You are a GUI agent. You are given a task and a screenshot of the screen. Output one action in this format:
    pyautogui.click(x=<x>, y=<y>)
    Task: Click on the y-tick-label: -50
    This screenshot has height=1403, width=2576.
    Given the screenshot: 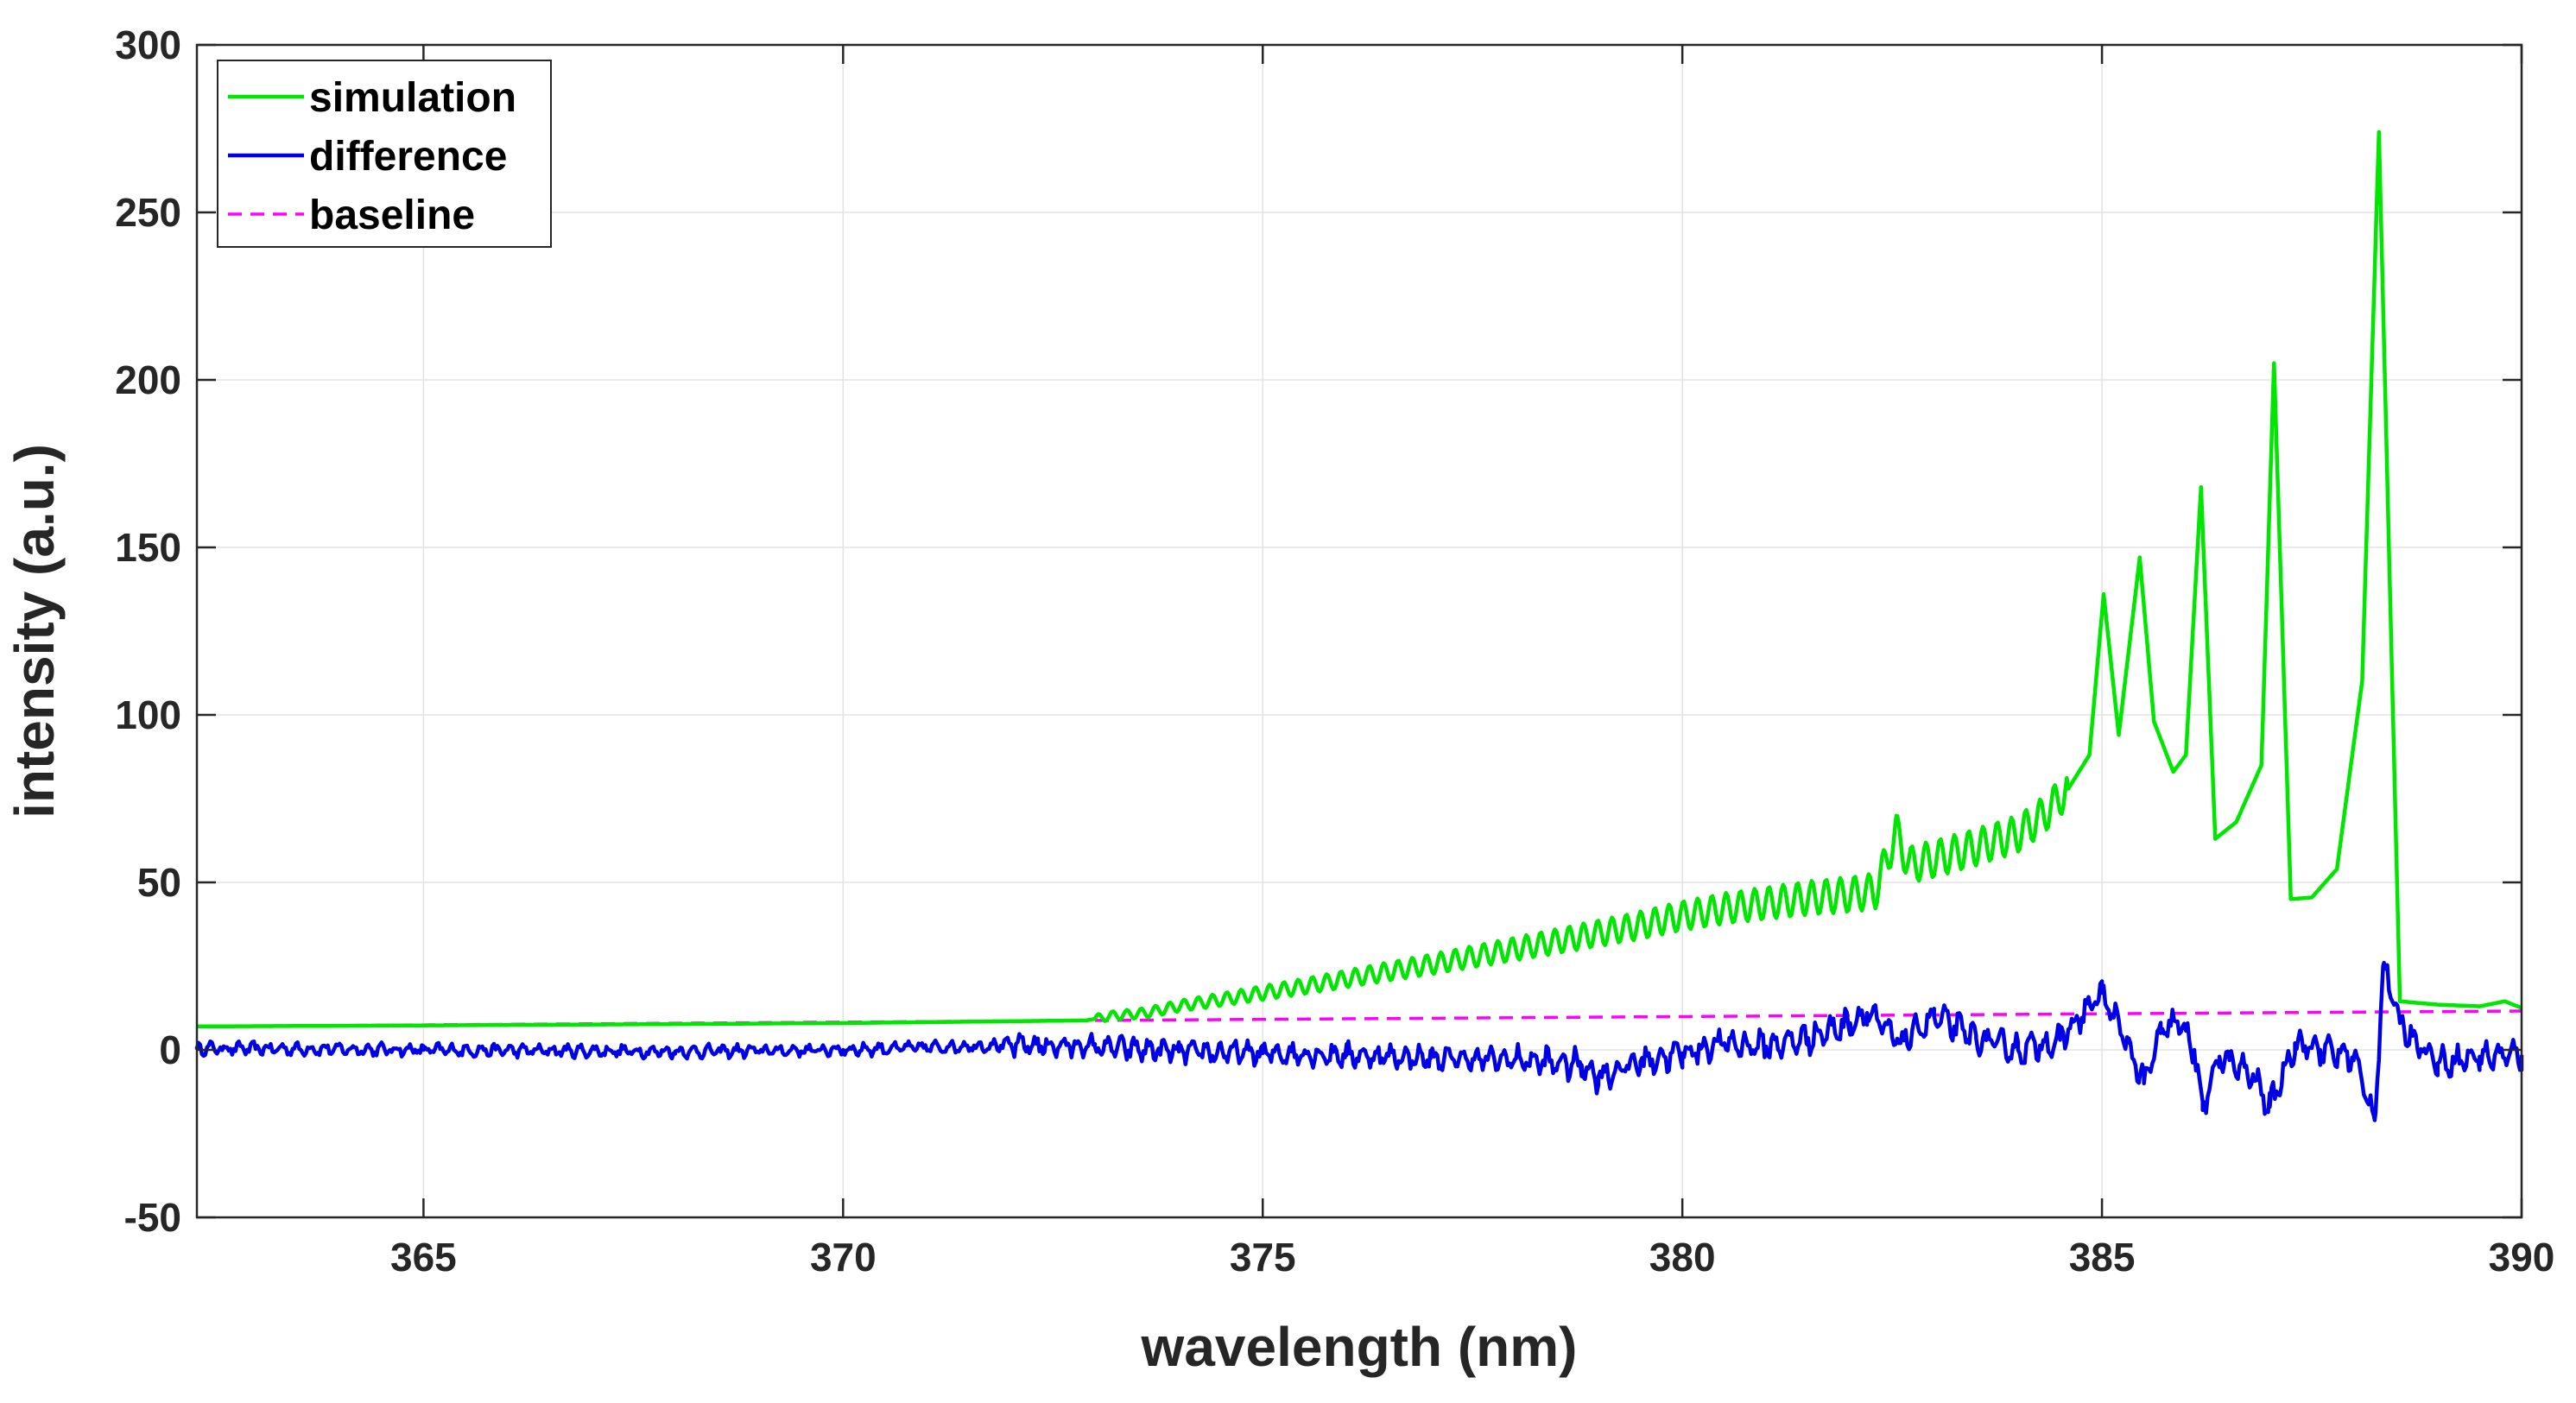 What is the action you would take?
    pyautogui.click(x=152, y=1217)
    